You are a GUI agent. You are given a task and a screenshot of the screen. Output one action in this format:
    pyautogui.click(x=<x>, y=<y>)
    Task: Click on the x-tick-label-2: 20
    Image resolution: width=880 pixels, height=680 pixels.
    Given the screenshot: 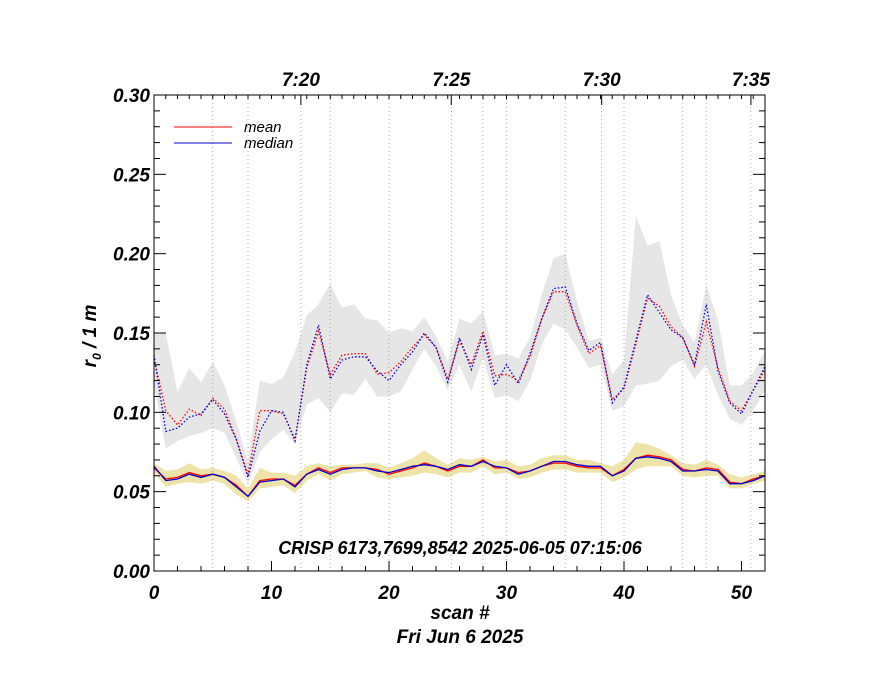 What is the action you would take?
    pyautogui.click(x=388, y=593)
    